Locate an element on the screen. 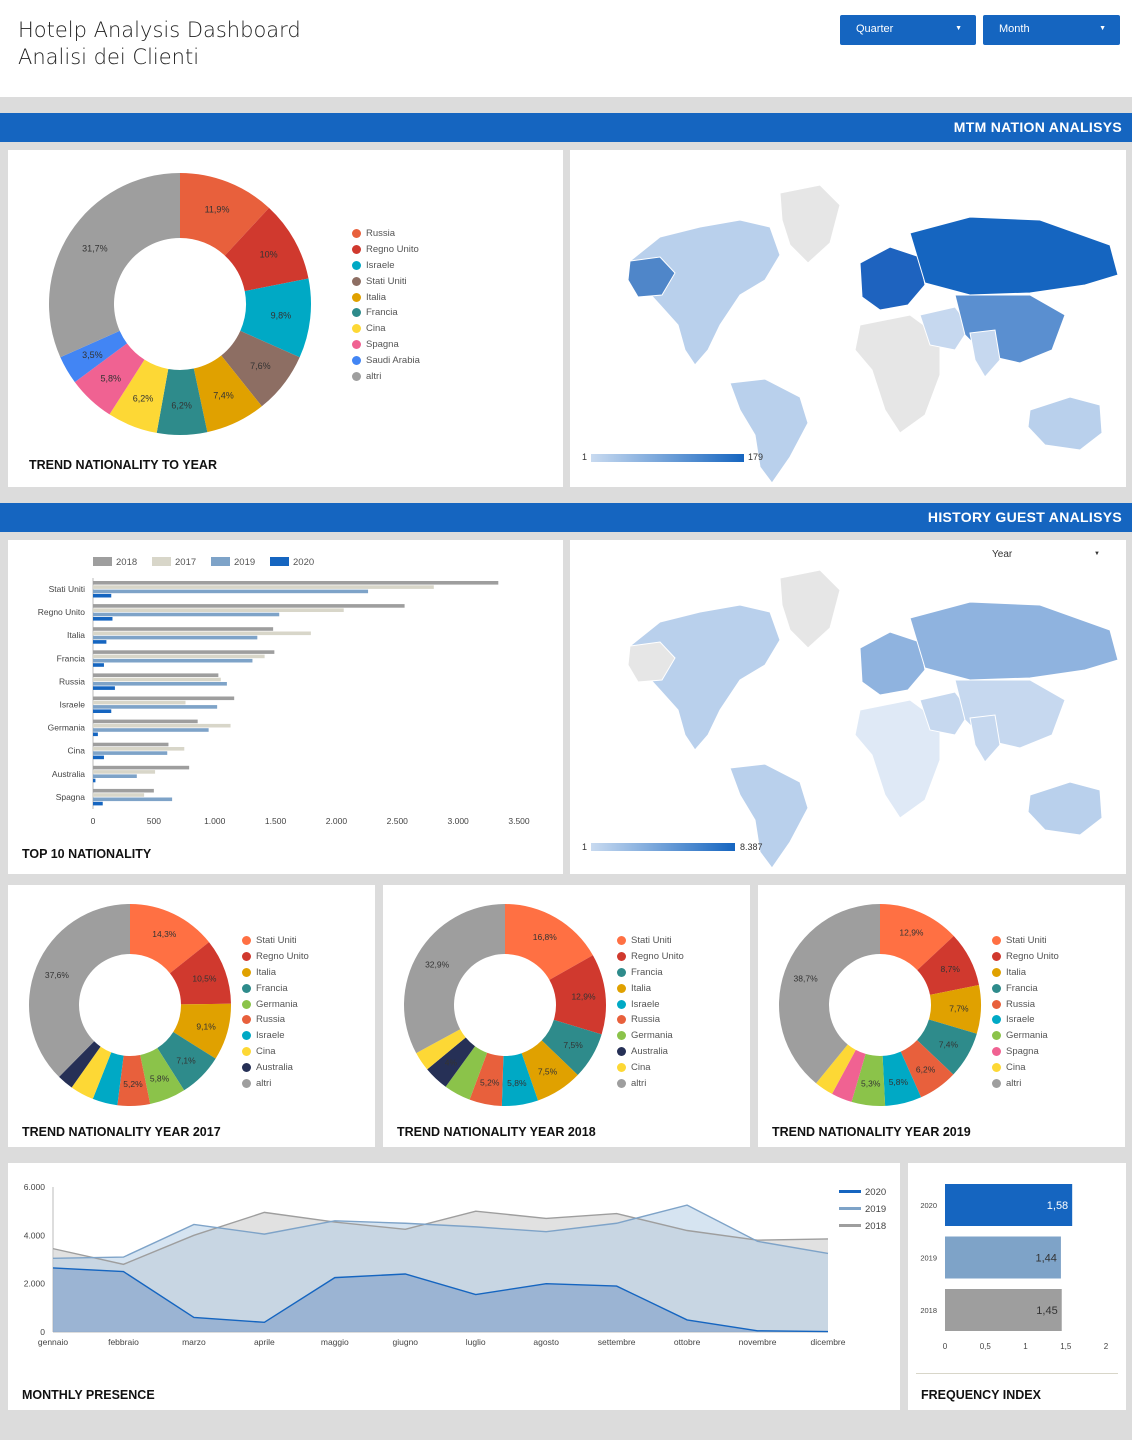 This screenshot has width=1132, height=1440. map-region-asia is located at coordinates (1010, 329).